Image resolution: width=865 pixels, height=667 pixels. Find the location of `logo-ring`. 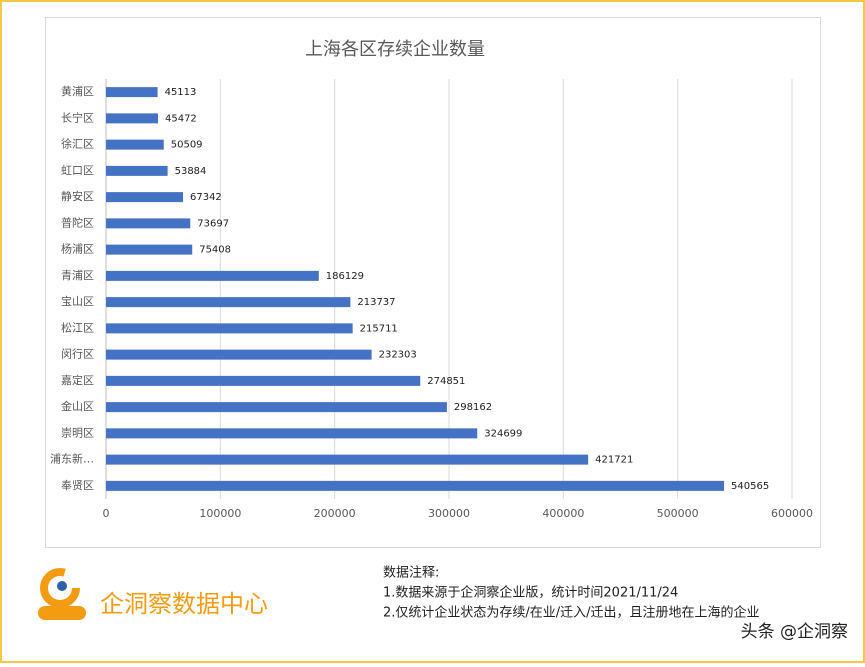

logo-ring is located at coordinates (60, 588).